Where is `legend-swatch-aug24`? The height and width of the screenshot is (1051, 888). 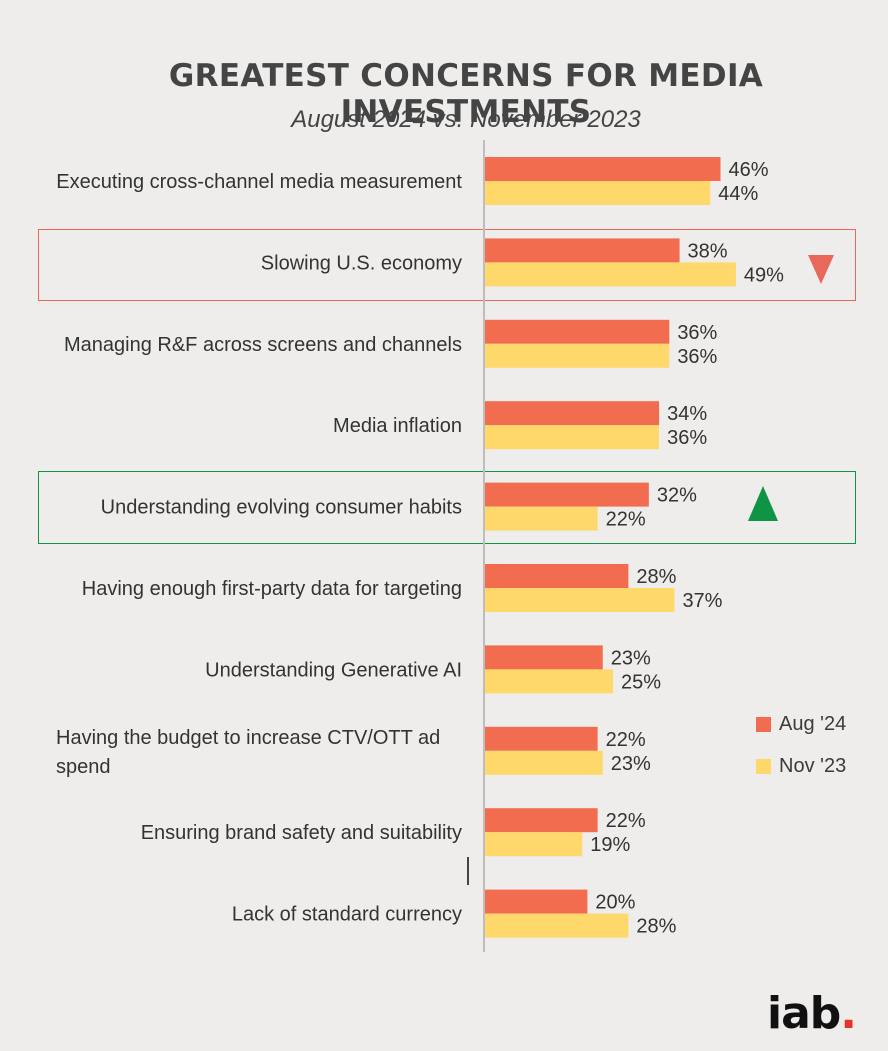
legend-swatch-aug24 is located at coordinates (763, 724).